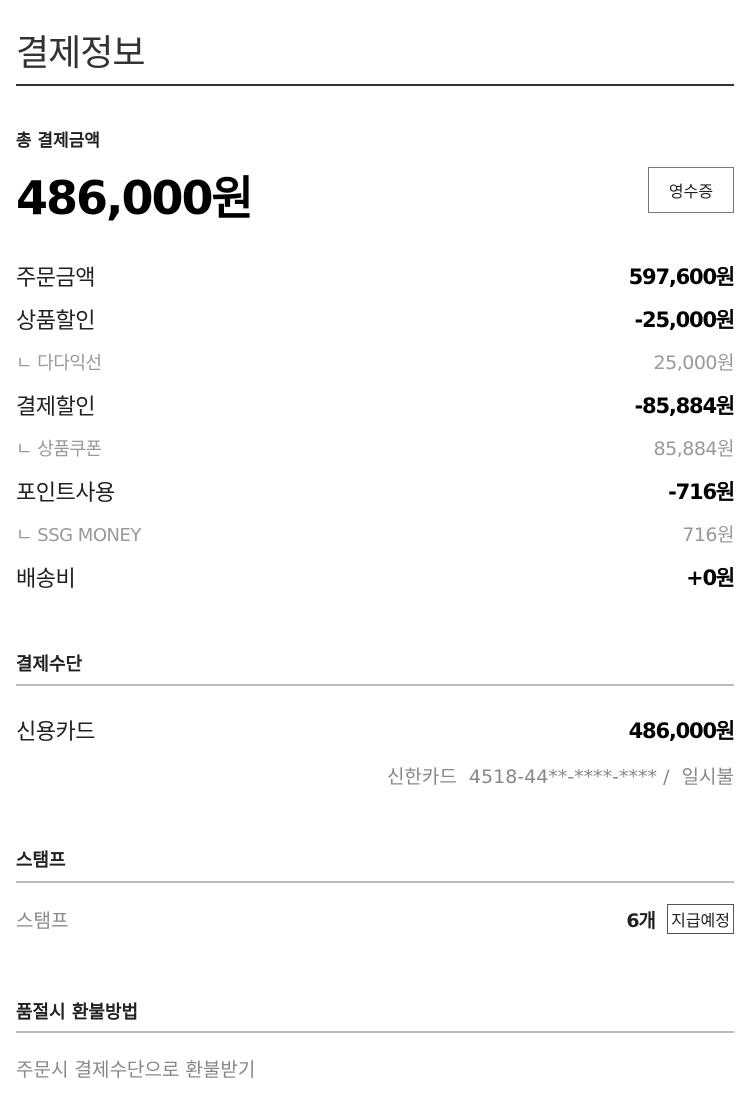  I want to click on total-label: 총 결제금액, so click(58, 141).